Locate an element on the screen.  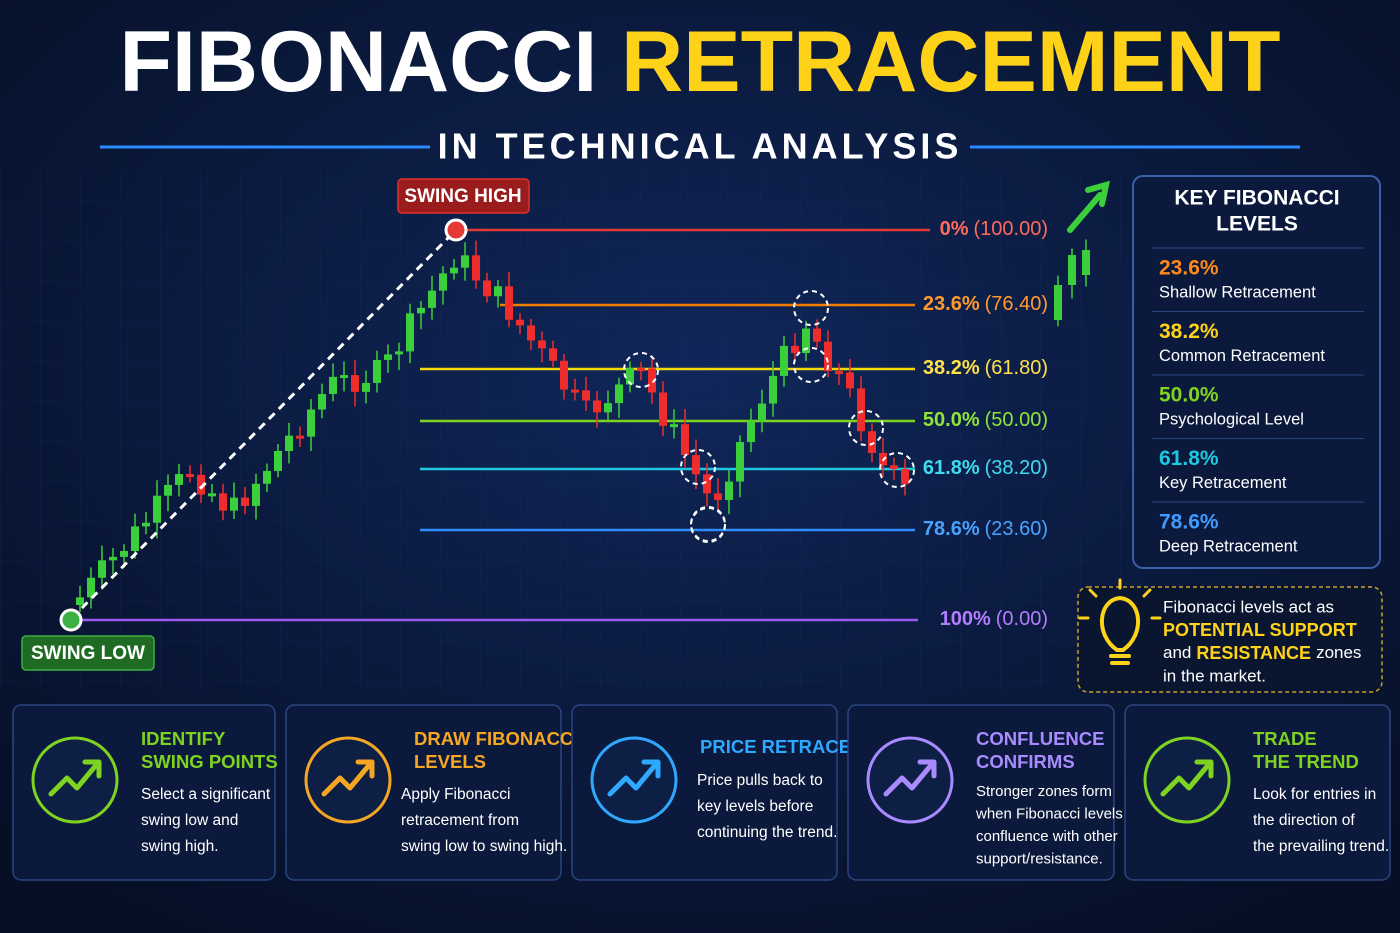
card-text: swing high. is located at coordinates (180, 846).